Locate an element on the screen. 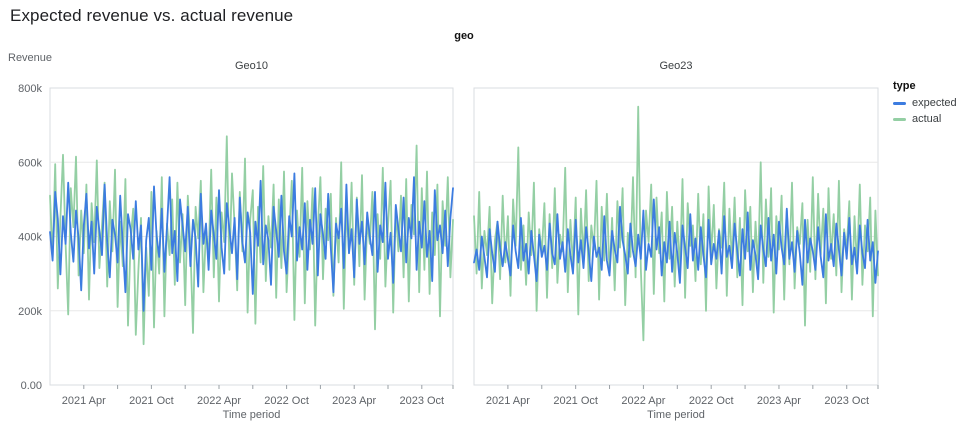 The image size is (958, 424). facet-title: Geo23 is located at coordinates (675, 66).